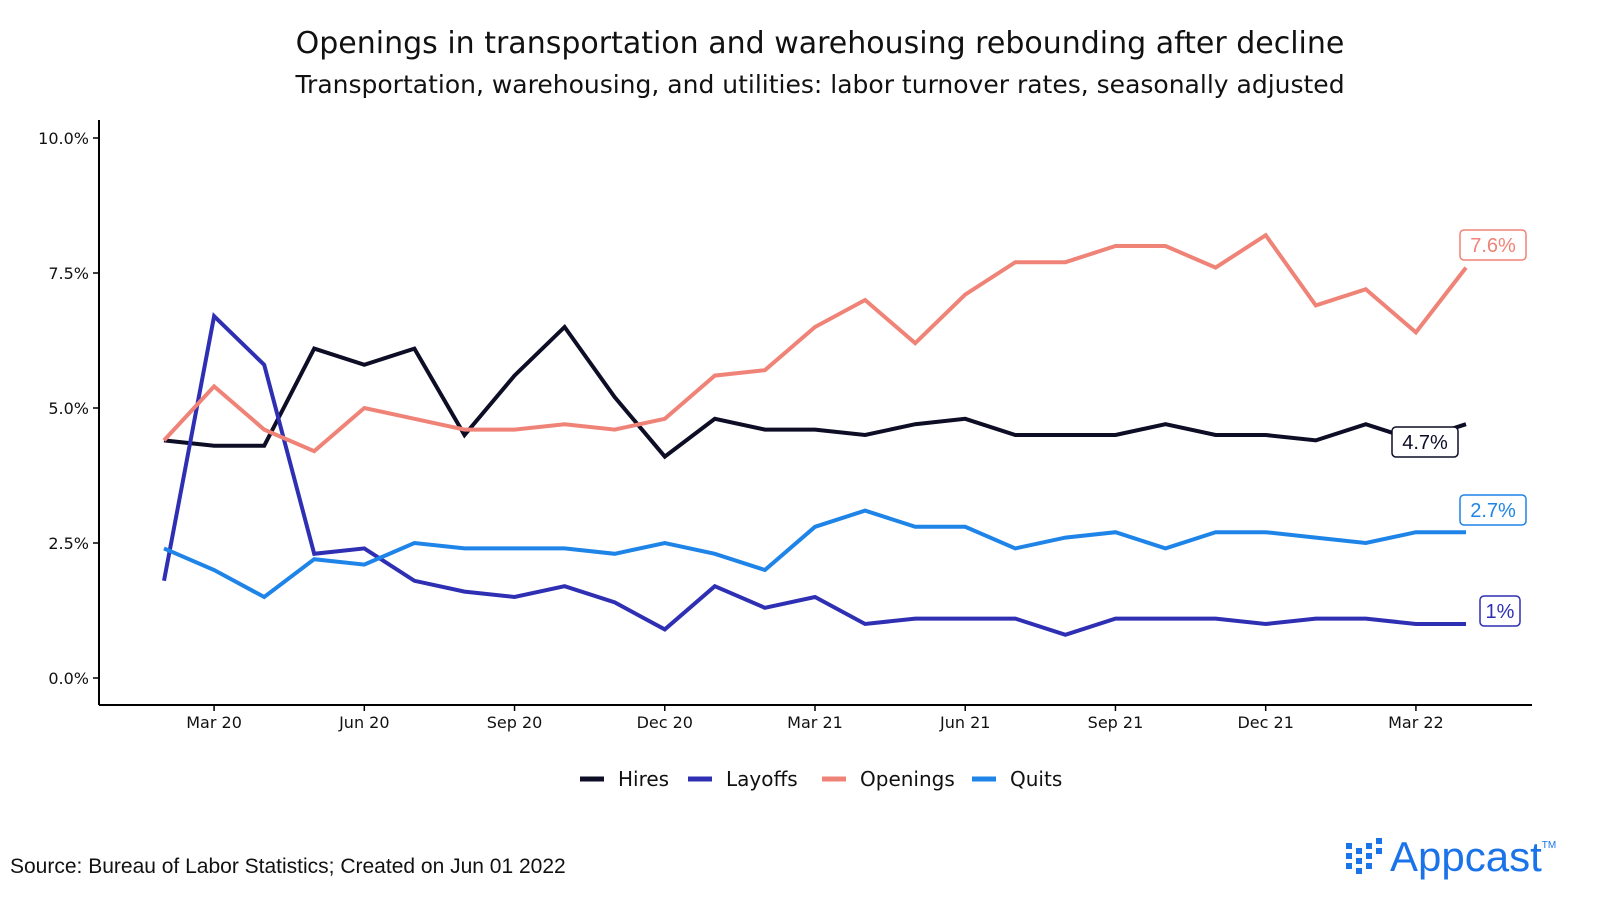  I want to click on end-label-hires: 4.7%, so click(1425, 442).